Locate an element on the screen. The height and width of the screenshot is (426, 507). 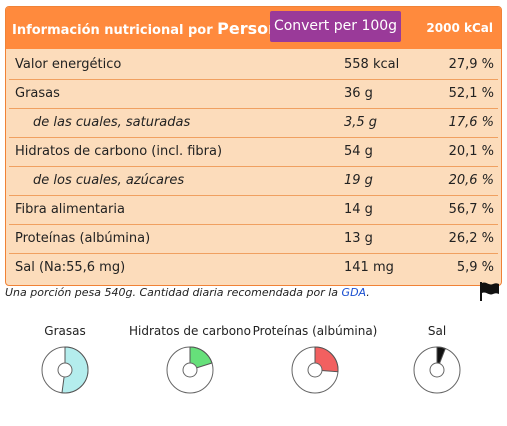
chart-label: Hidratos de carbono is located at coordinates (190, 331).